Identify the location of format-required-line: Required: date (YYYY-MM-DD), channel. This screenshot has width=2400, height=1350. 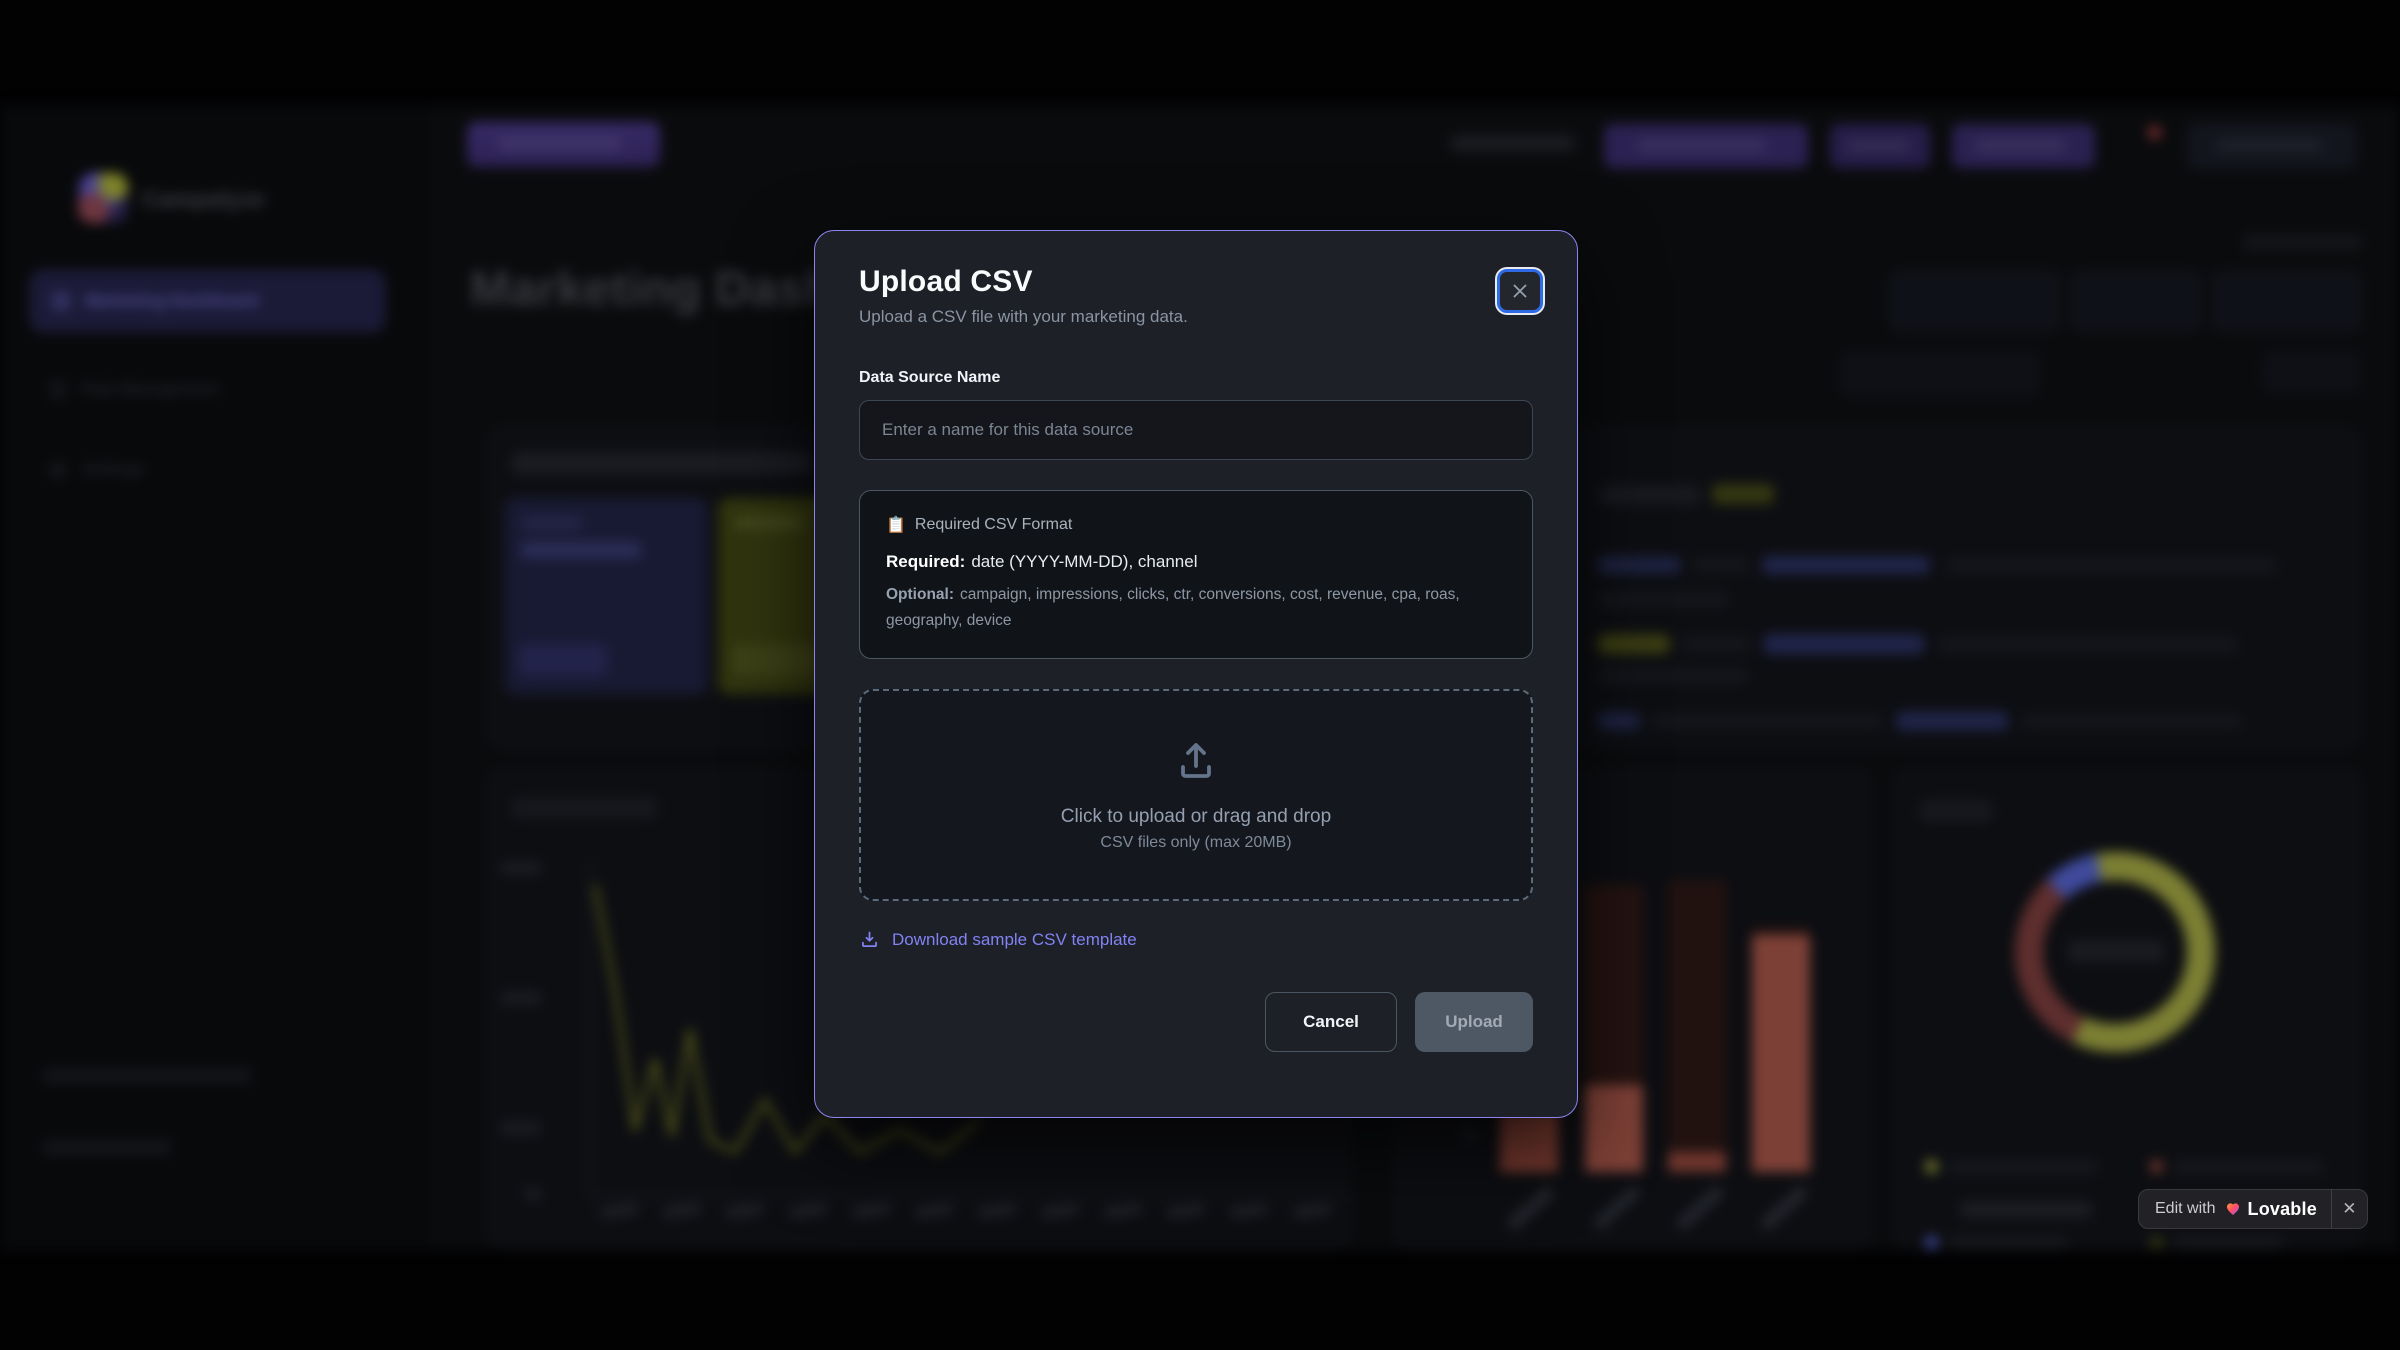
(1196, 562).